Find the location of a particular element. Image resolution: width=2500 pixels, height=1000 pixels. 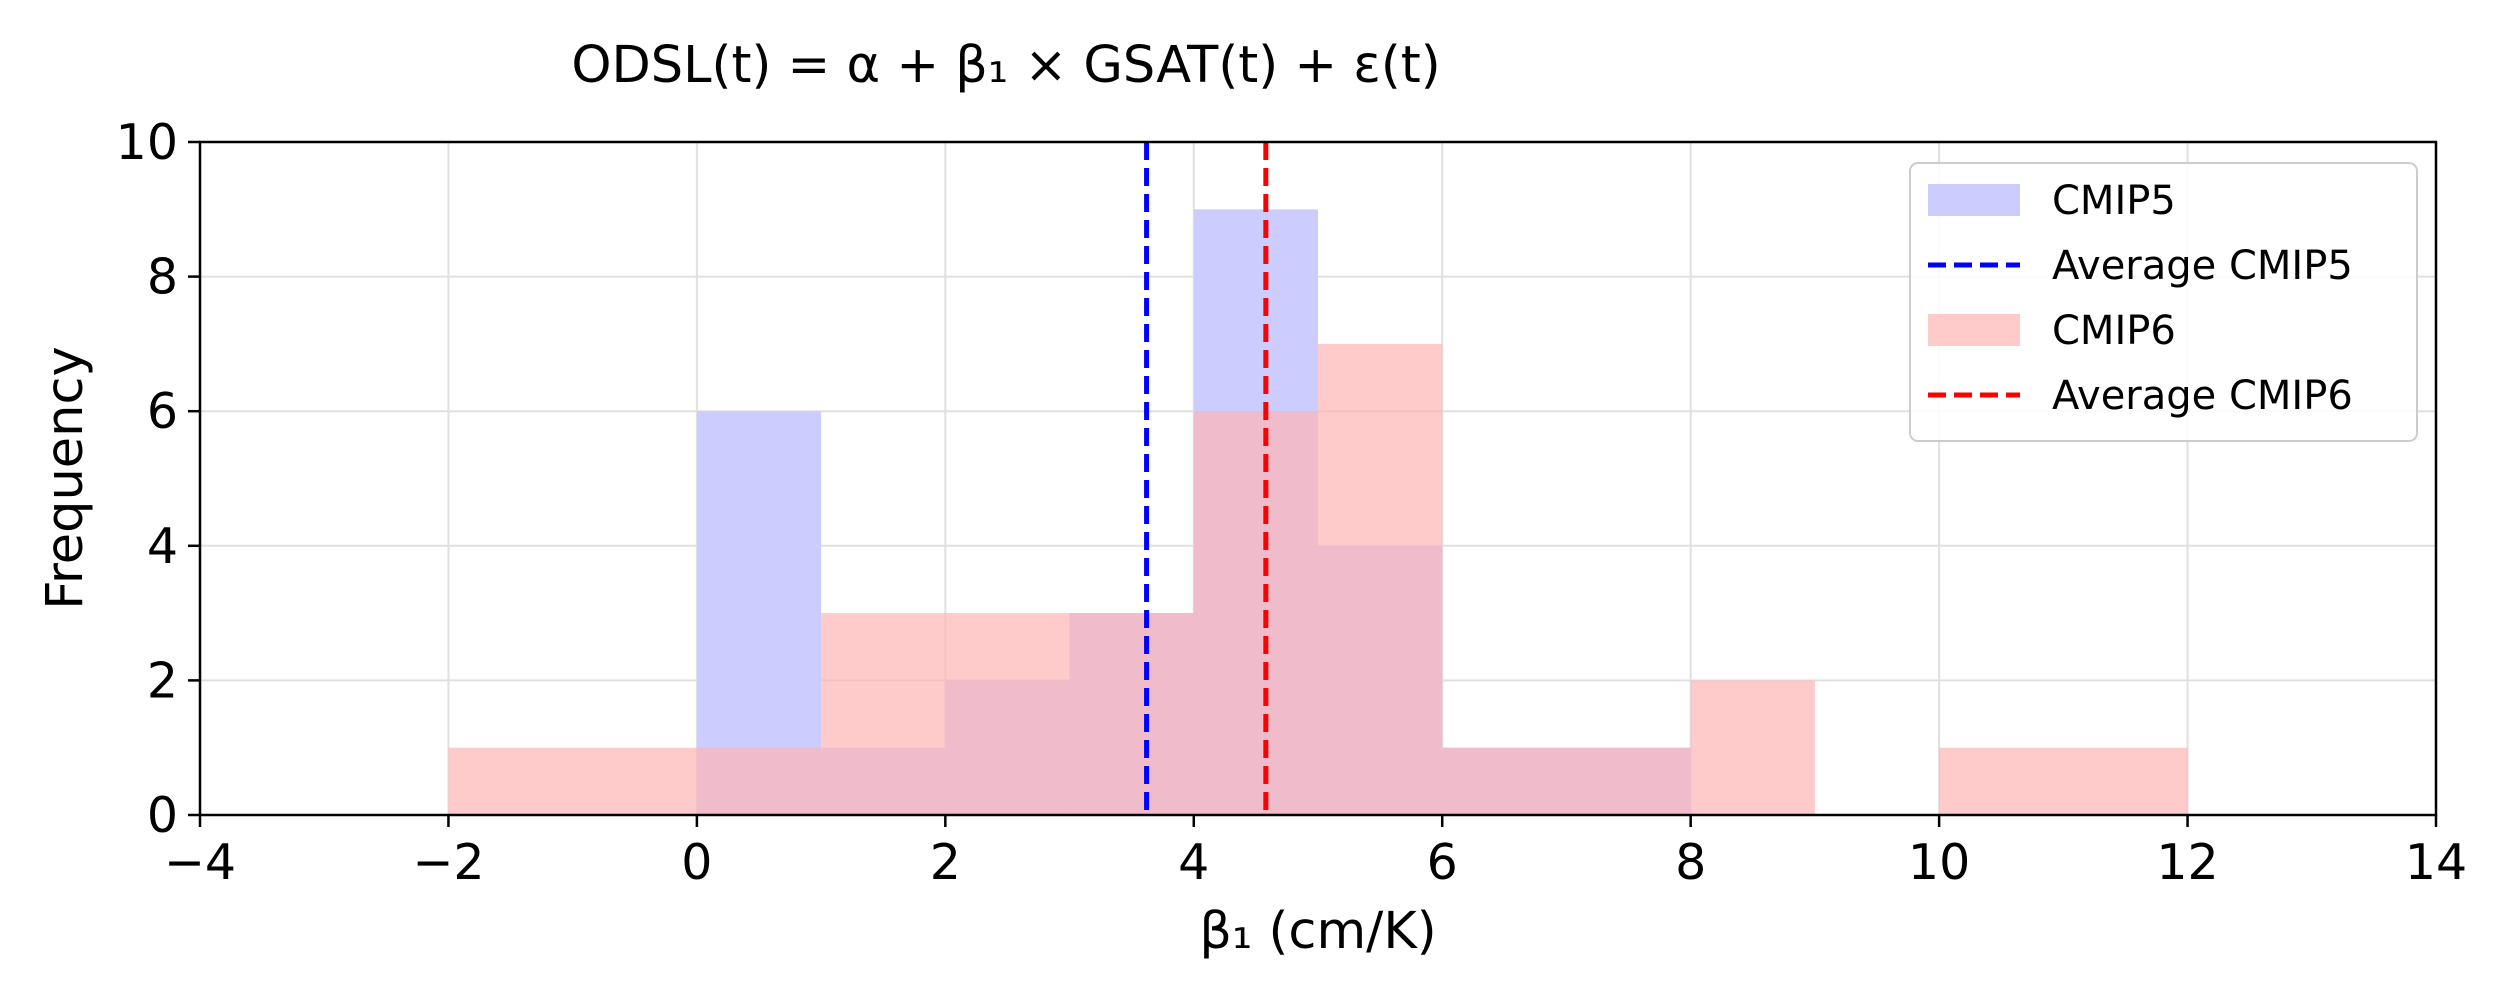

legend: CMIP5 Average CMIP5 CMIP6 Average CMIP6 is located at coordinates (2163, 302).